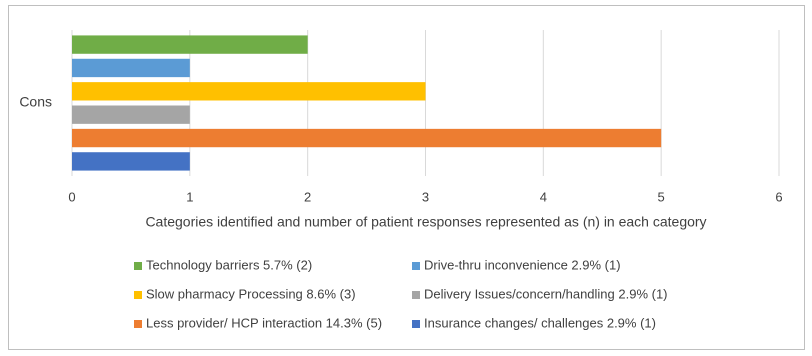 Image resolution: width=812 pixels, height=356 pixels. Describe the element at coordinates (540, 322) in the screenshot. I see `legend-label: Insurance changes/ challenges 2.9% (1)` at that location.